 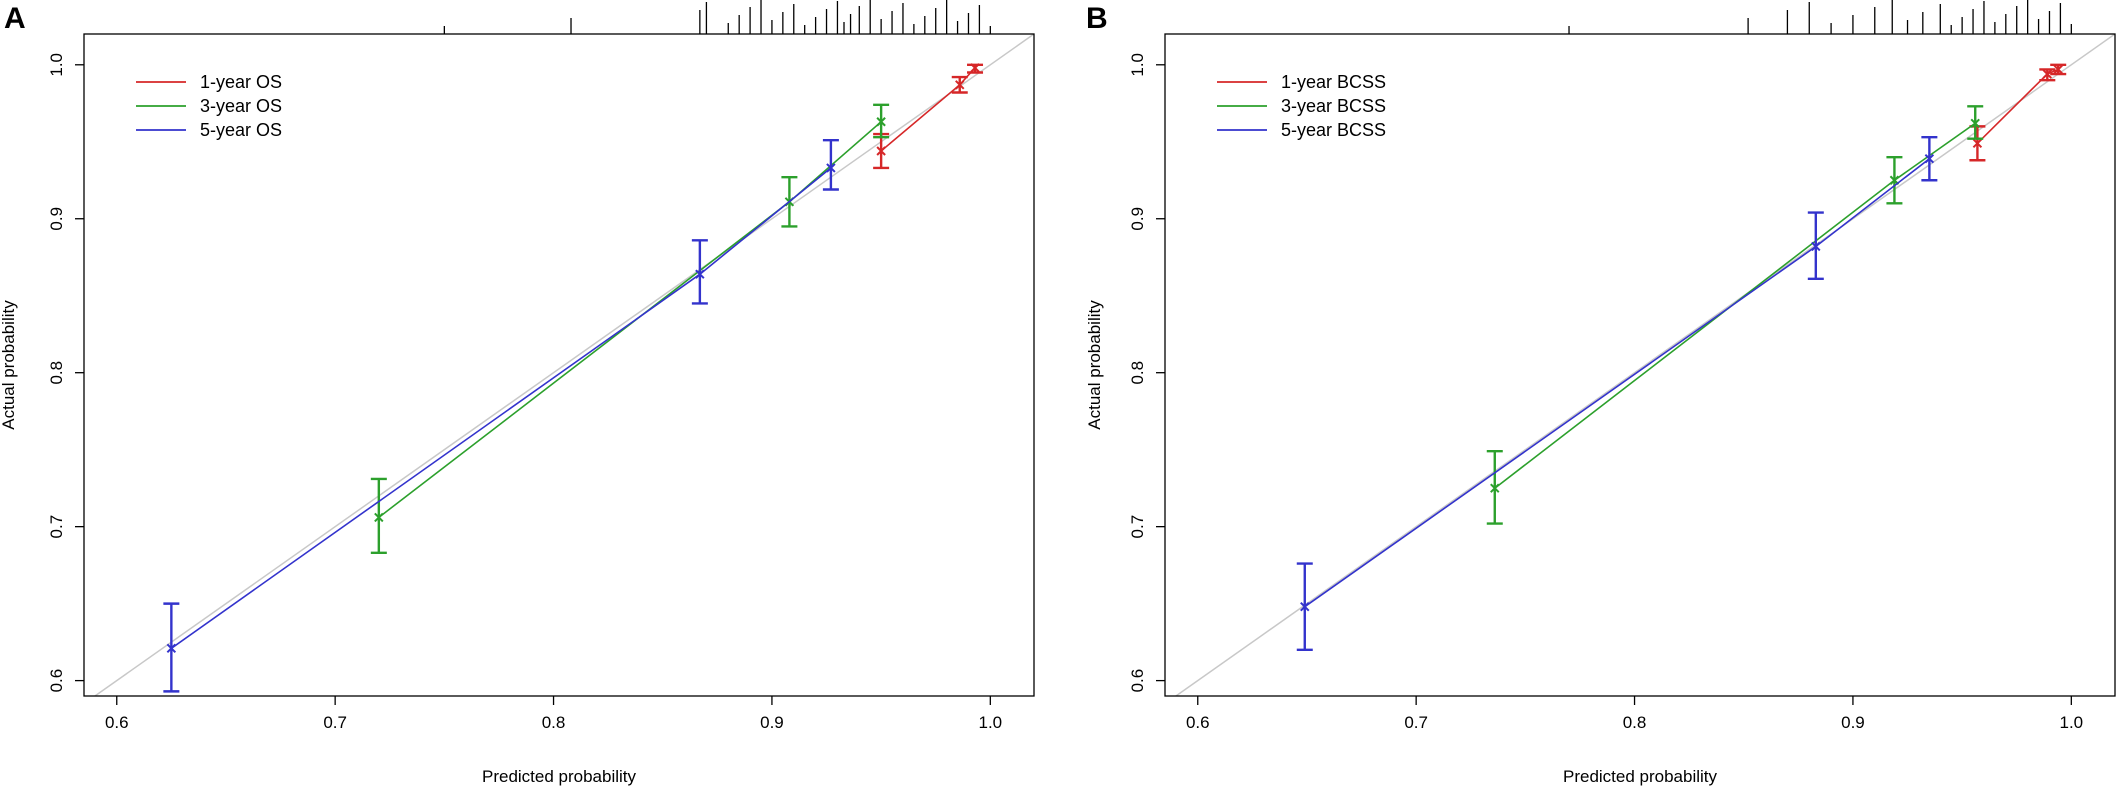 What do you see at coordinates (15, 18) in the screenshot?
I see `panel-label: A` at bounding box center [15, 18].